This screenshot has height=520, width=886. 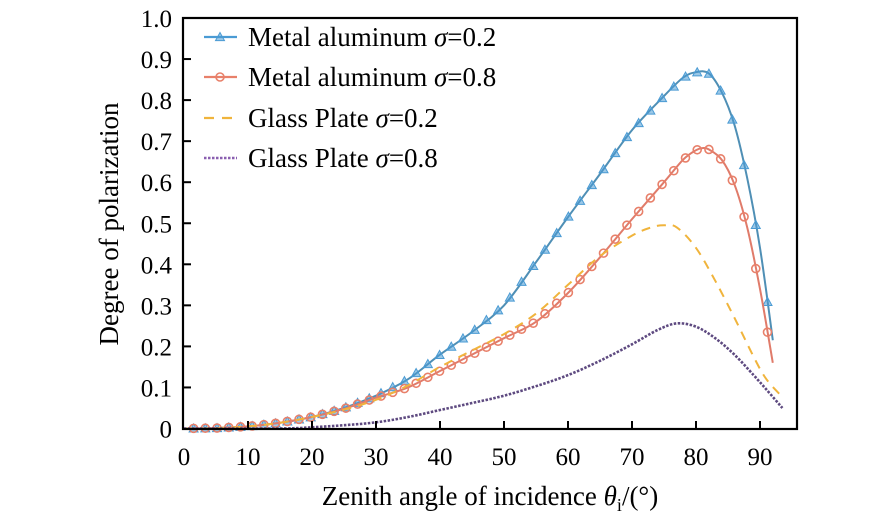 I want to click on legend-item: Glass Plate σ=0.8, so click(x=321, y=158).